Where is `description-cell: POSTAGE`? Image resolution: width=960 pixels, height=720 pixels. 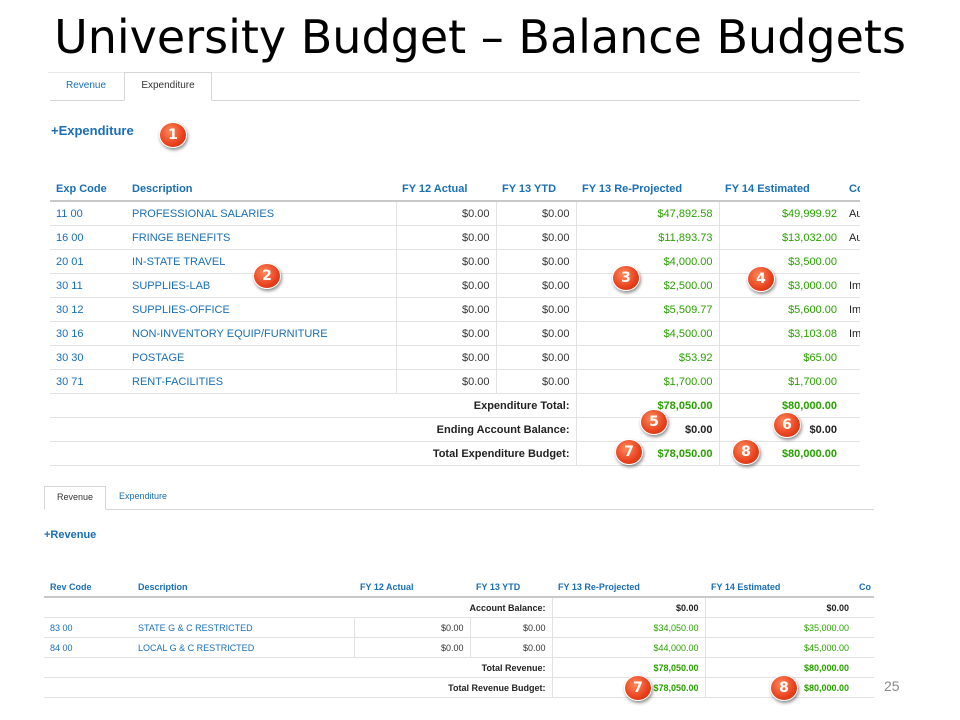 description-cell: POSTAGE is located at coordinates (261, 357).